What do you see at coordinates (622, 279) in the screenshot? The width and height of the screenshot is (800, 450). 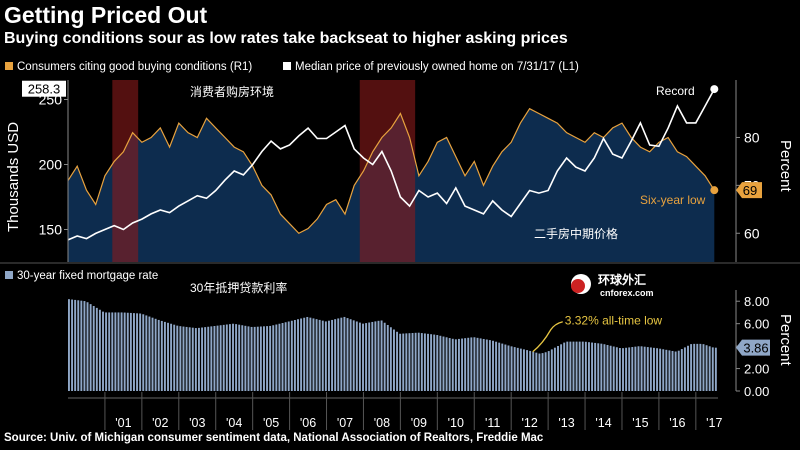 I see `watermark-cn: 环球外汇` at bounding box center [622, 279].